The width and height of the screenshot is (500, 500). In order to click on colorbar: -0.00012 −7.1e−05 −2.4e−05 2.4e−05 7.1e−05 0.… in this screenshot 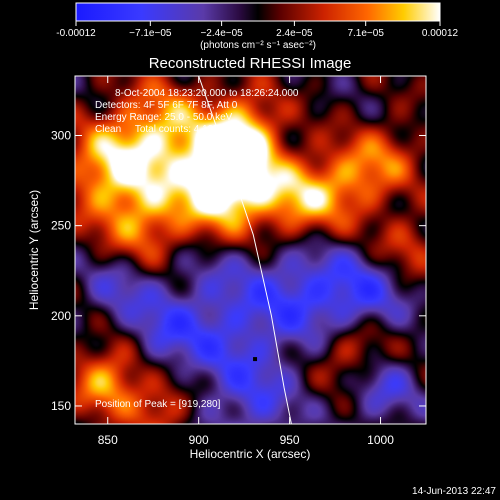, I will do `click(257, 26)`.